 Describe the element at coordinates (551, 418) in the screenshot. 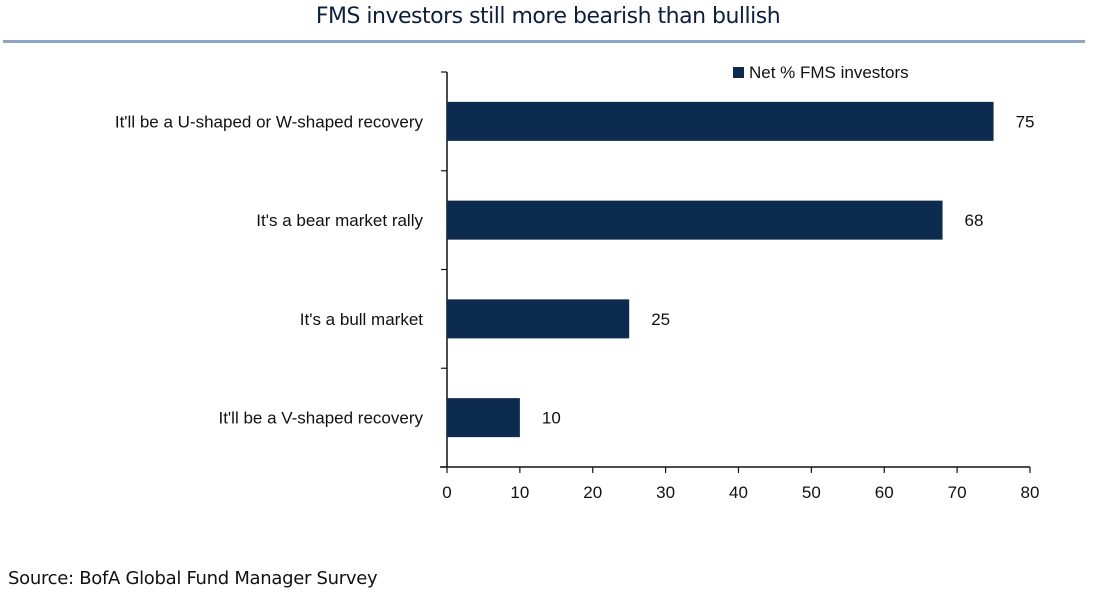

I see `data-label: 10` at that location.